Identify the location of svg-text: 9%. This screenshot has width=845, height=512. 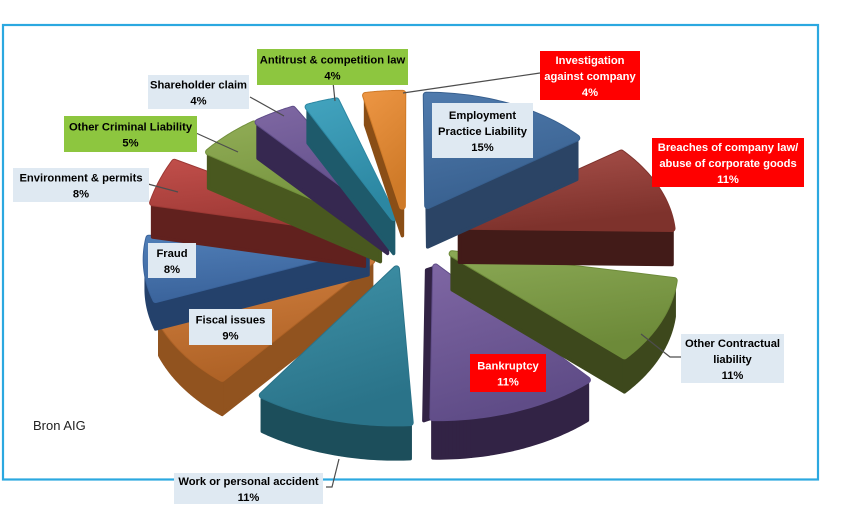
(230, 337).